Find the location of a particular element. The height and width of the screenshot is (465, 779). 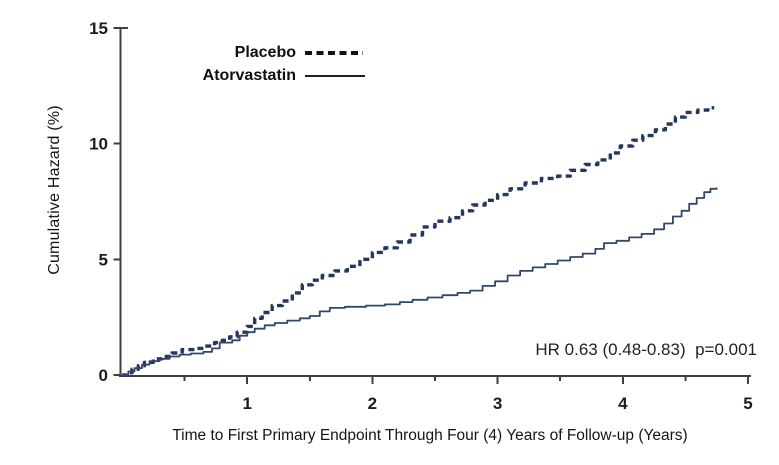

legend-item-placebo: Placebo is located at coordinates (252, 52).